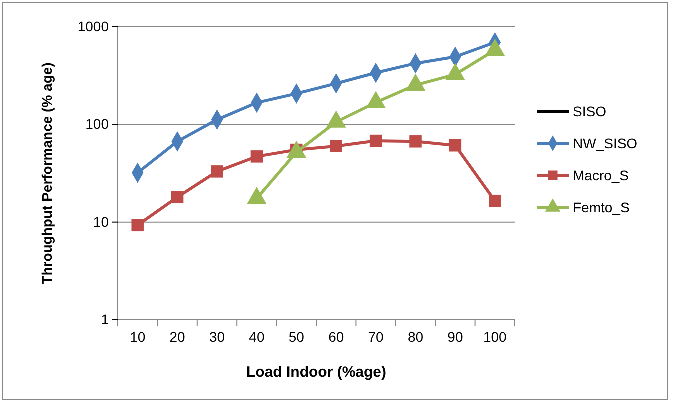  Describe the element at coordinates (94, 26) in the screenshot. I see `y-tick-label: 1000` at that location.